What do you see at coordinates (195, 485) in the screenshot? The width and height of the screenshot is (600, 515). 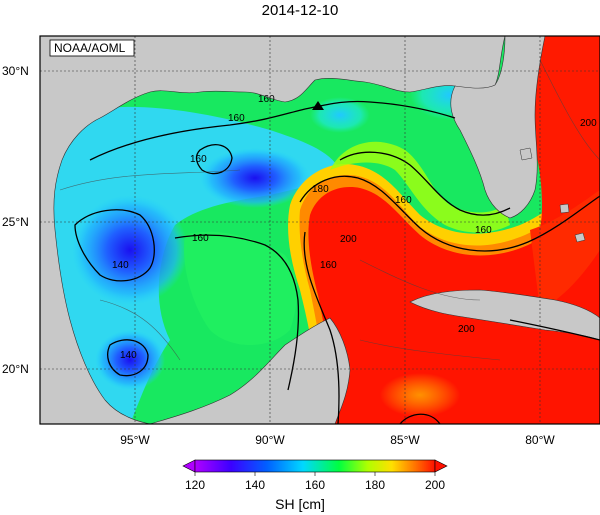 I see `colorbar-tick: 120` at bounding box center [195, 485].